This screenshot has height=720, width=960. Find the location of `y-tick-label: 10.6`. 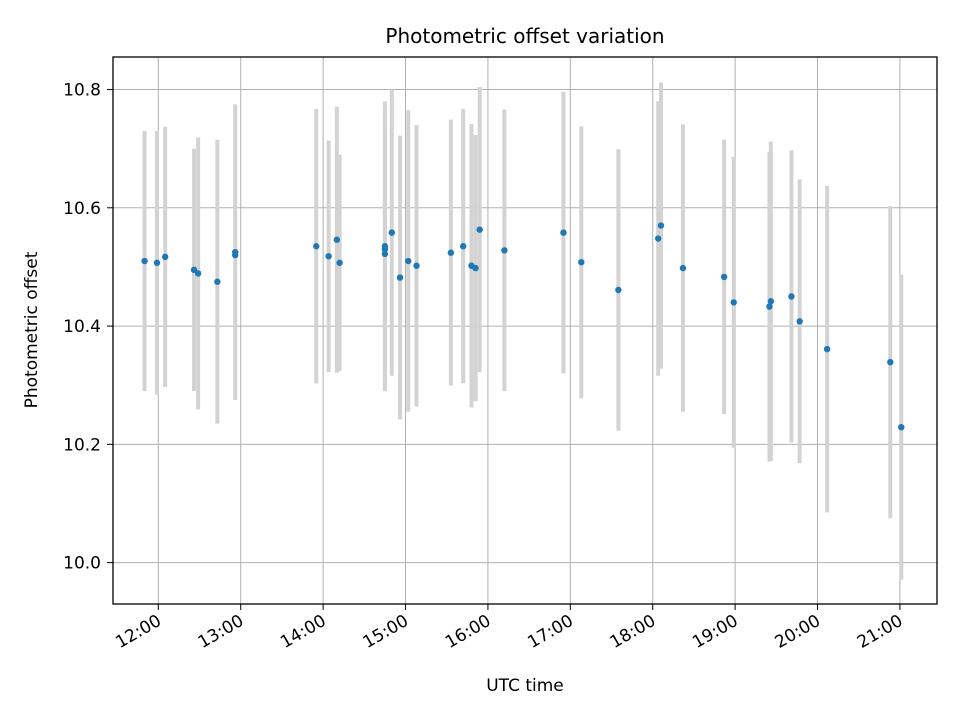

y-tick-label: 10.6 is located at coordinates (82, 209).